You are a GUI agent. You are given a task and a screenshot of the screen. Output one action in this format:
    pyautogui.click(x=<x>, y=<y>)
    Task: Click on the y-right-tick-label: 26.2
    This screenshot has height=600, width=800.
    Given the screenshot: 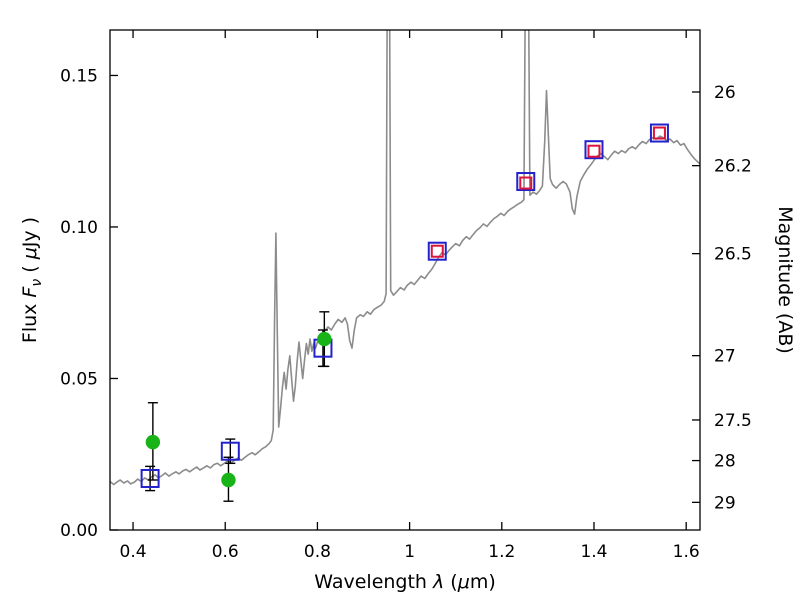 What is the action you would take?
    pyautogui.click(x=733, y=167)
    